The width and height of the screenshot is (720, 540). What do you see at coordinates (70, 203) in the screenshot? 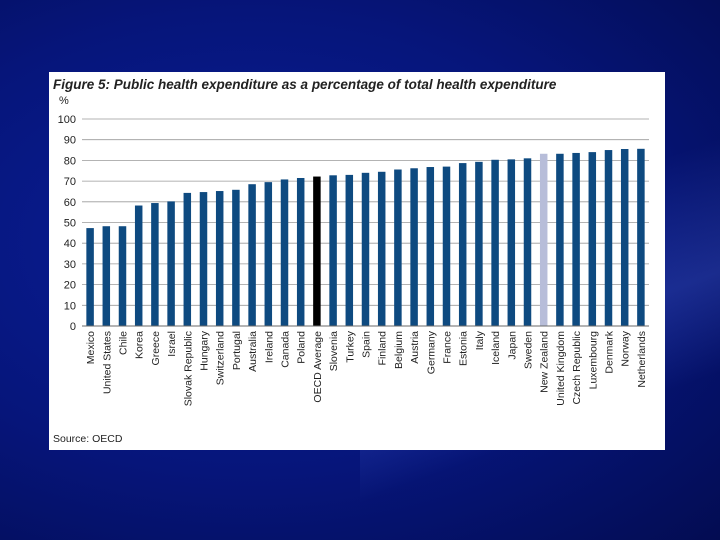
I see `y-tick-label: 60` at bounding box center [70, 203].